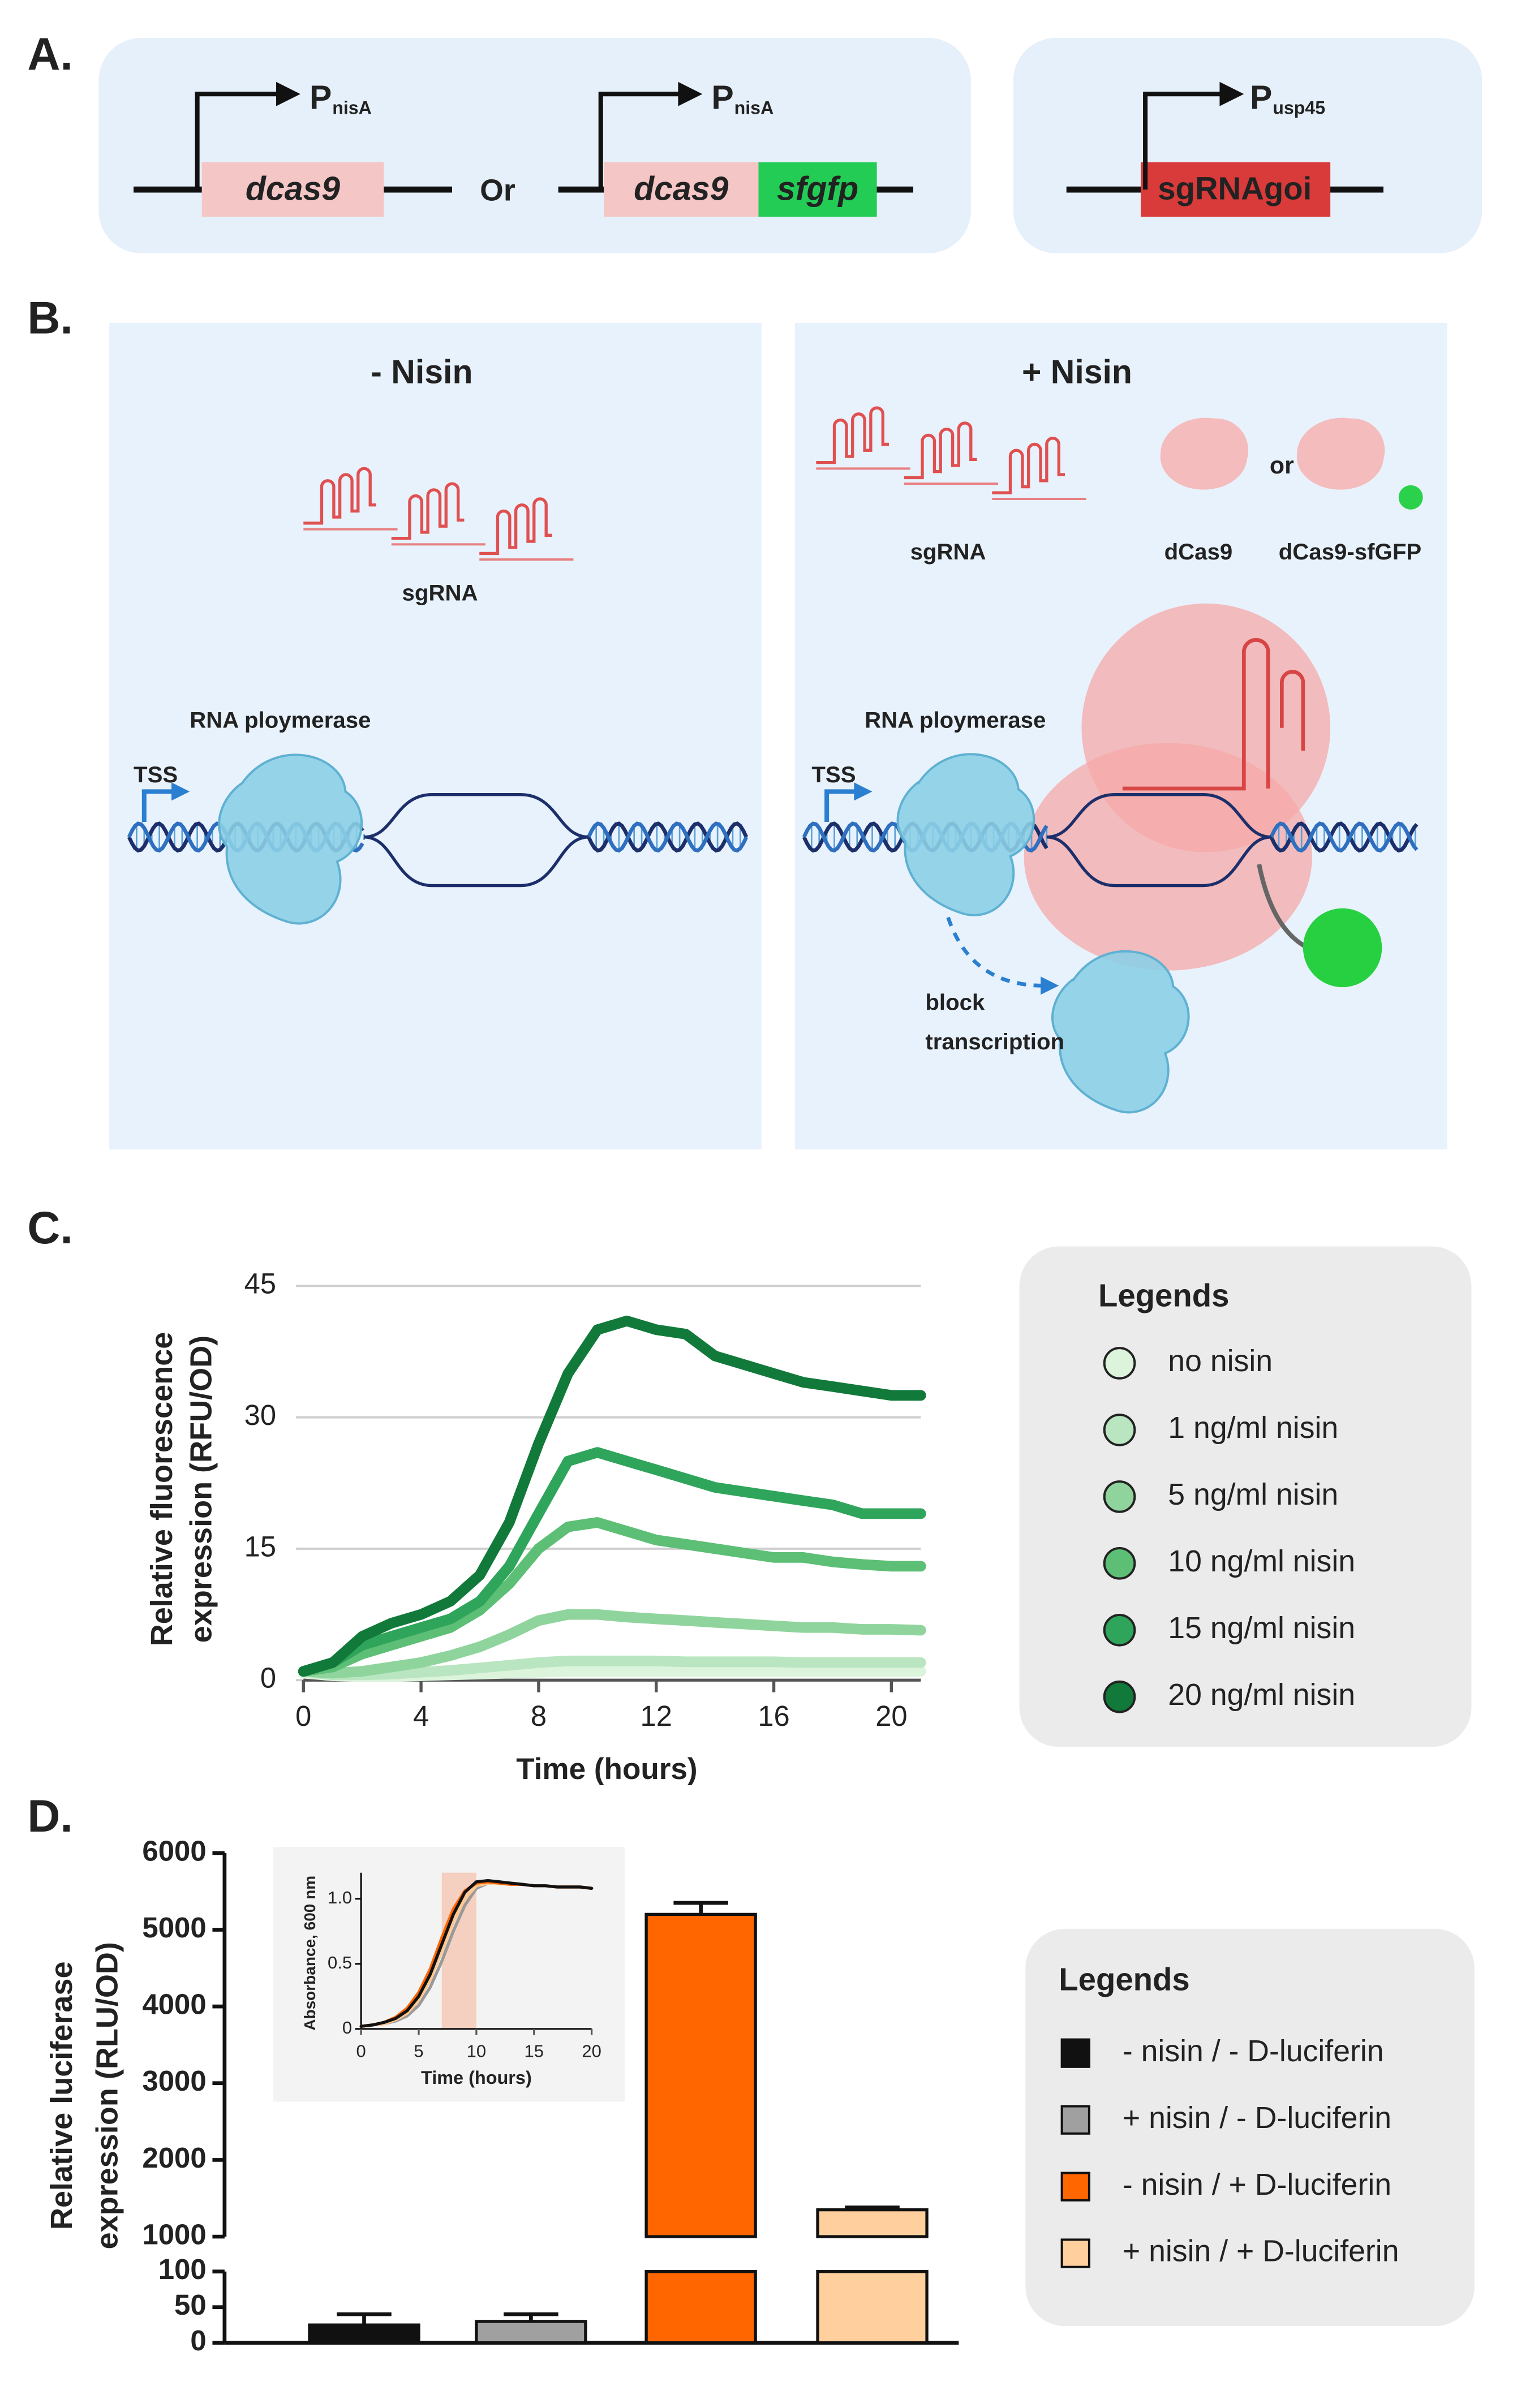 The image size is (1517, 2408). I want to click on x-tick-label: 15, so click(534, 2051).